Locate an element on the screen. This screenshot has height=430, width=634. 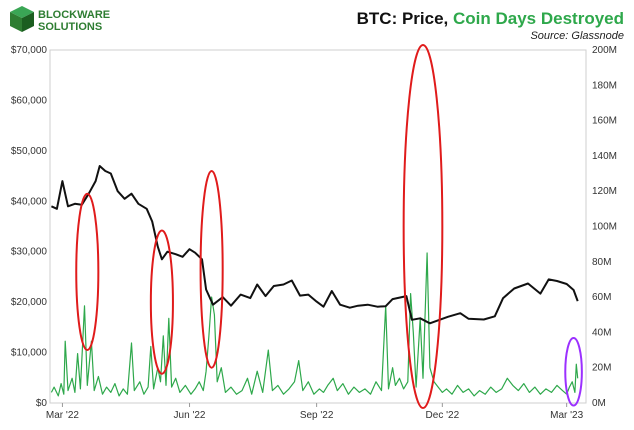
left-tick-label: $70,000 is located at coordinates (29, 50).